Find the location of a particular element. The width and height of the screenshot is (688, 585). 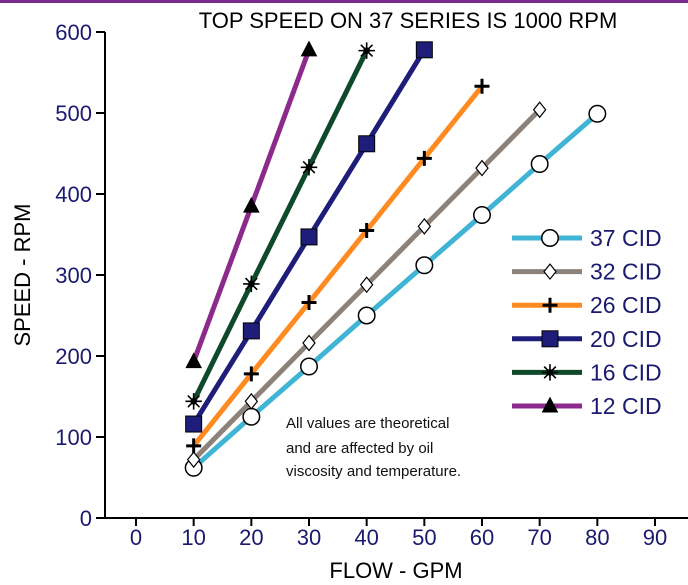

legend-label: 32 CID is located at coordinates (626, 272).